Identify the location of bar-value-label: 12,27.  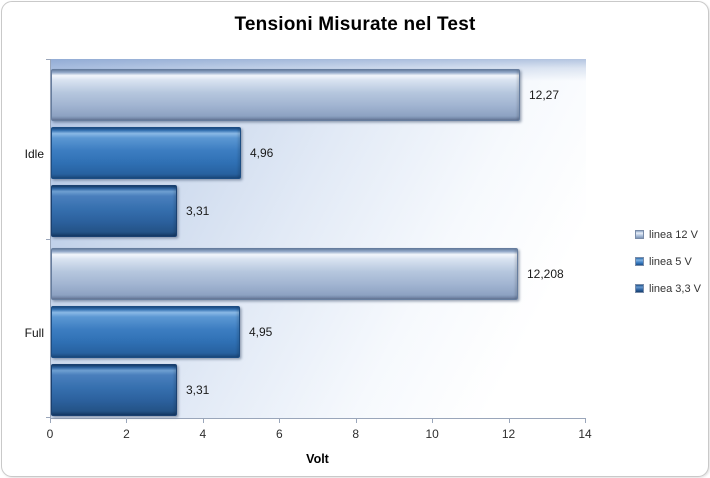
(544, 94).